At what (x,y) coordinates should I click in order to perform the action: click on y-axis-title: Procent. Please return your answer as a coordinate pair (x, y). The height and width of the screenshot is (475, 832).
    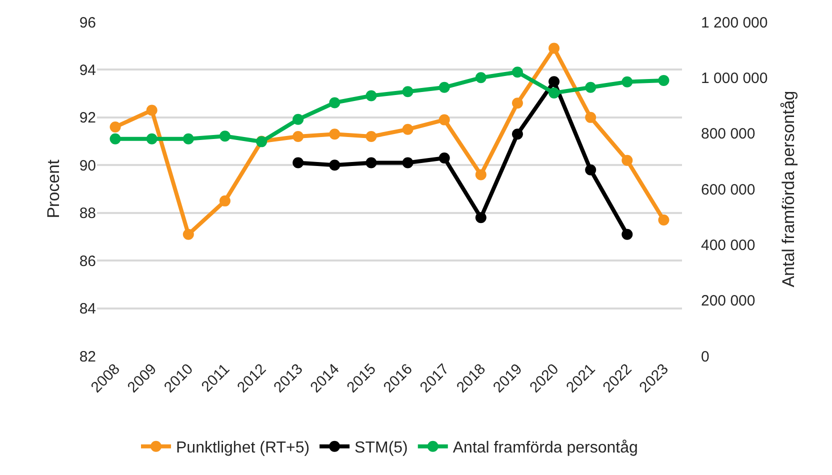
    Looking at the image, I should click on (53, 188).